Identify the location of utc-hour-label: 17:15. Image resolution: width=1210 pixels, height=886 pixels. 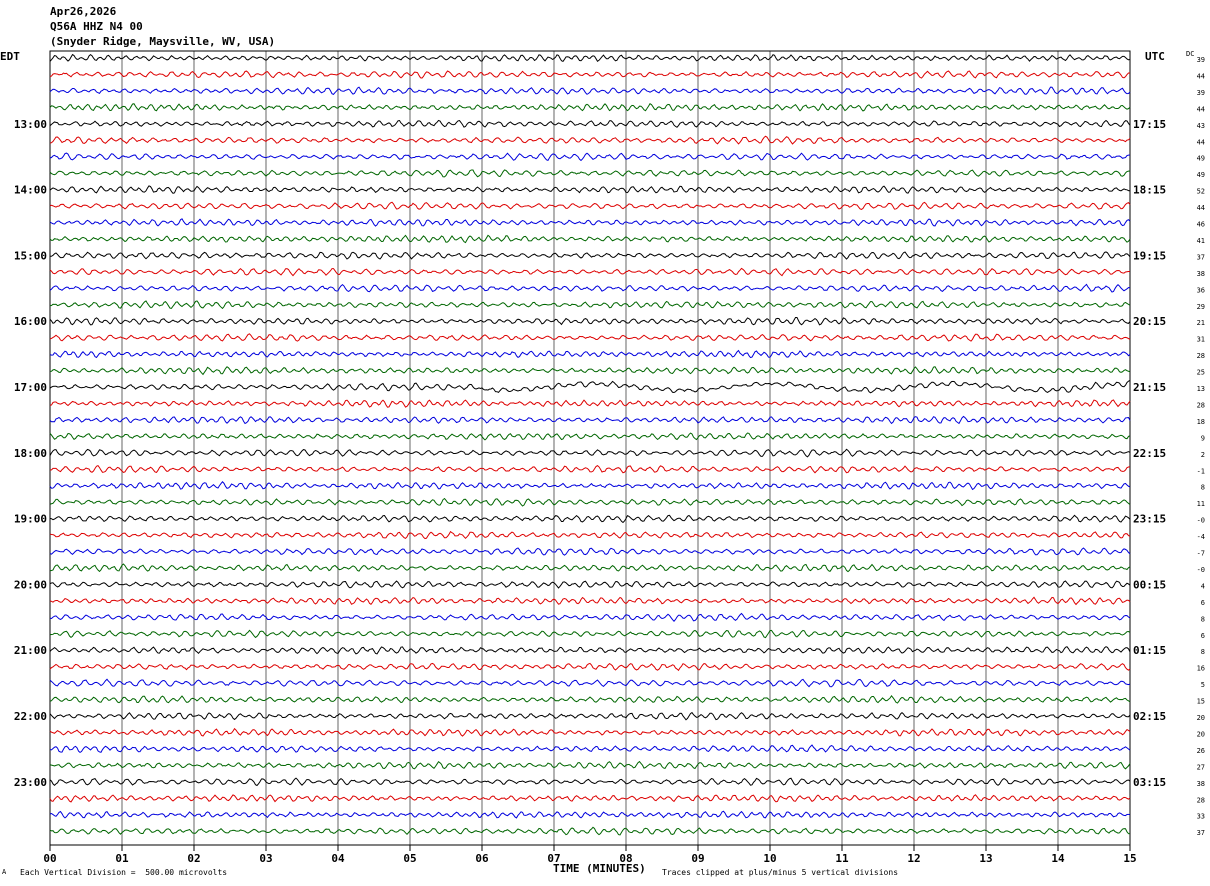
(1149, 124).